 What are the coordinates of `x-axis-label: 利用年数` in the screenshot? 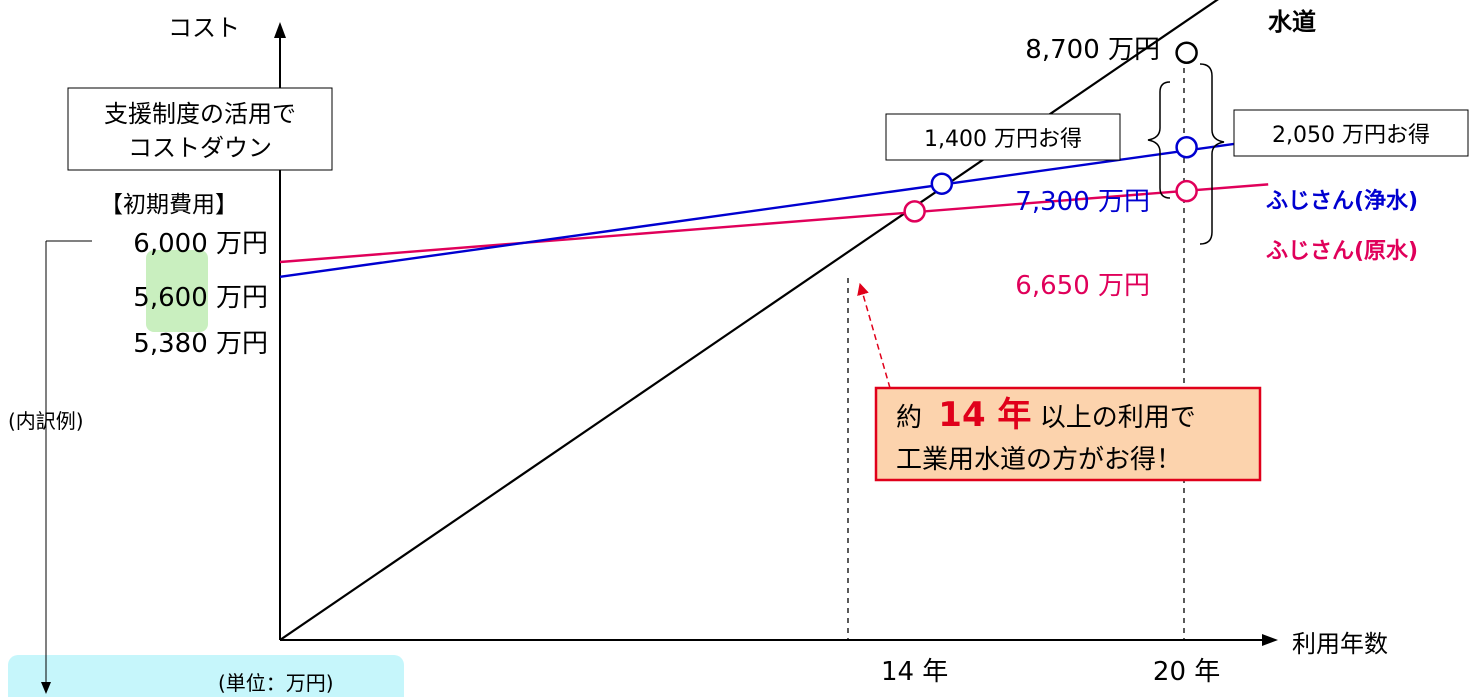 It's located at (1340, 644).